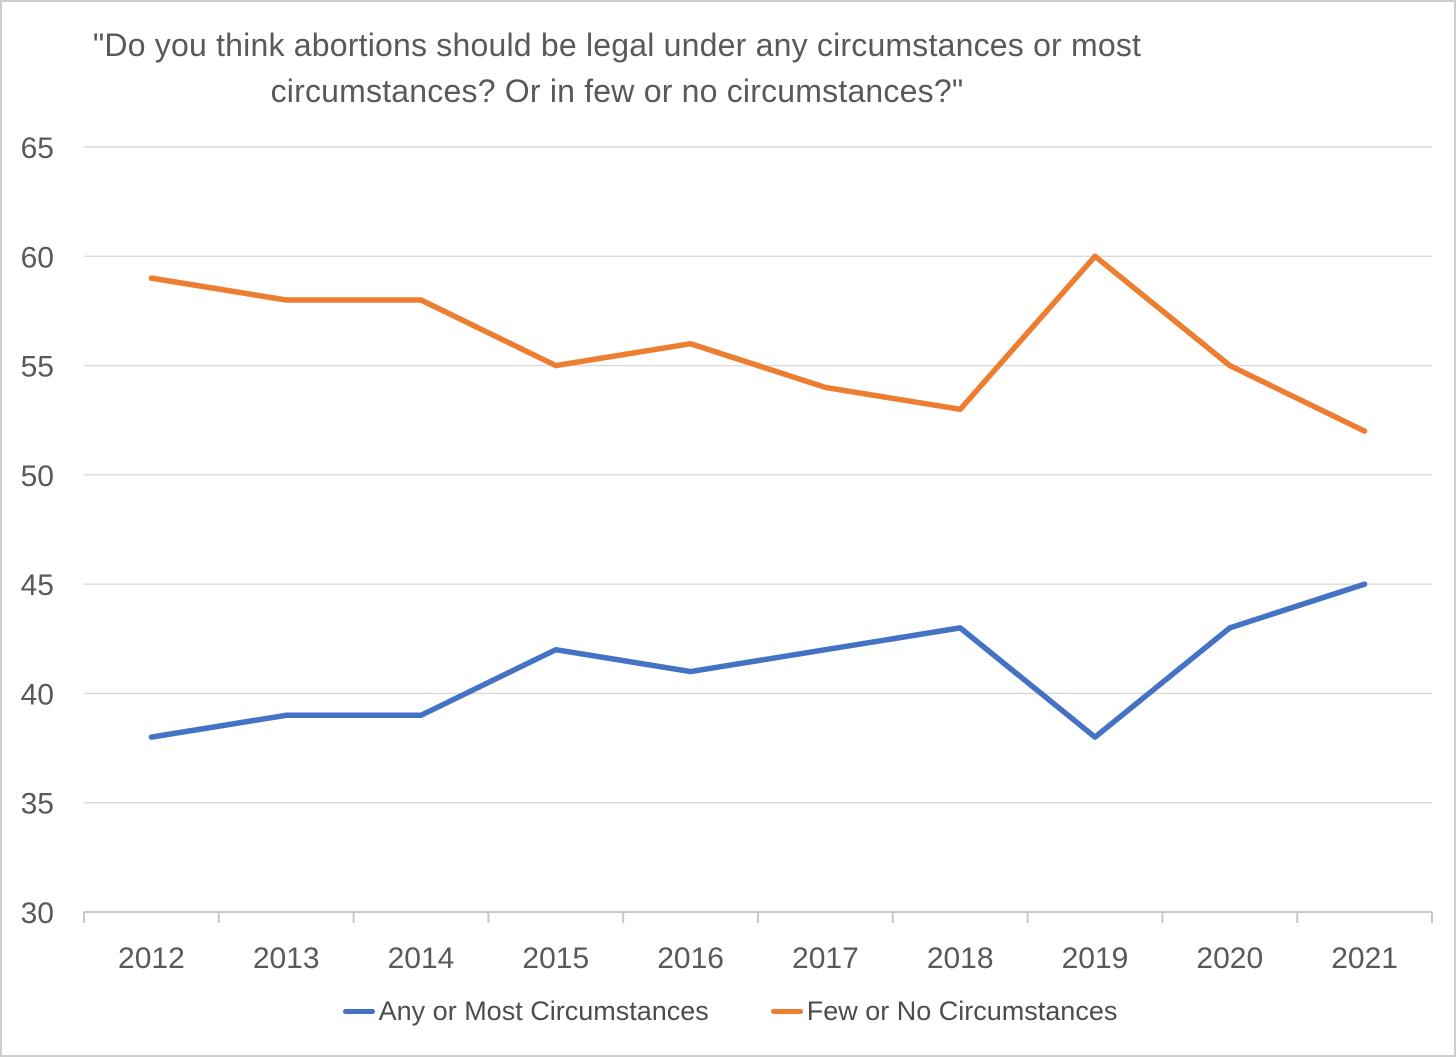 Image resolution: width=1456 pixels, height=1057 pixels. I want to click on y-tick-label: 65, so click(37, 148).